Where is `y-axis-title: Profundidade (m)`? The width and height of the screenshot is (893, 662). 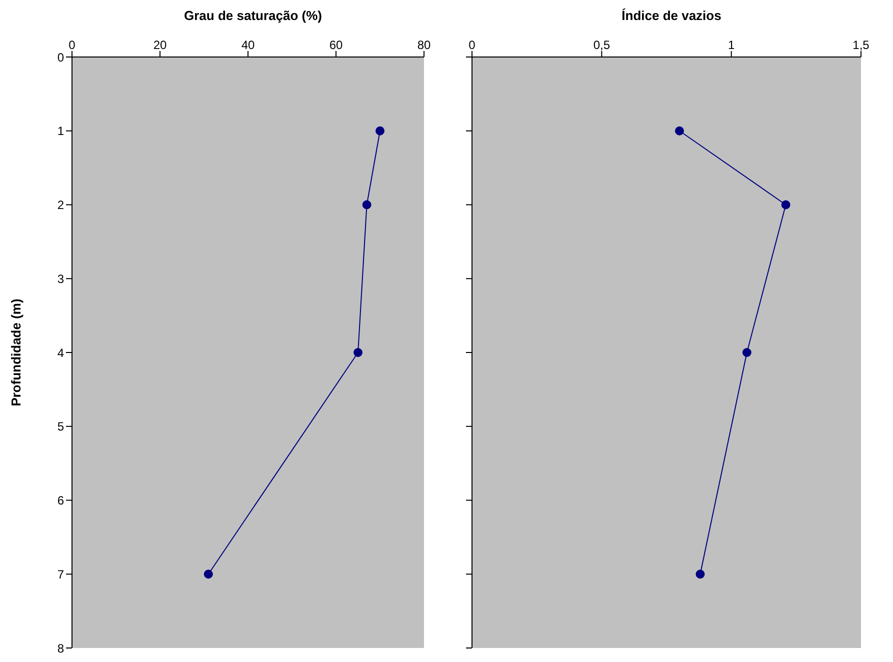
y-axis-title: Profundidade (m) is located at coordinates (16, 352).